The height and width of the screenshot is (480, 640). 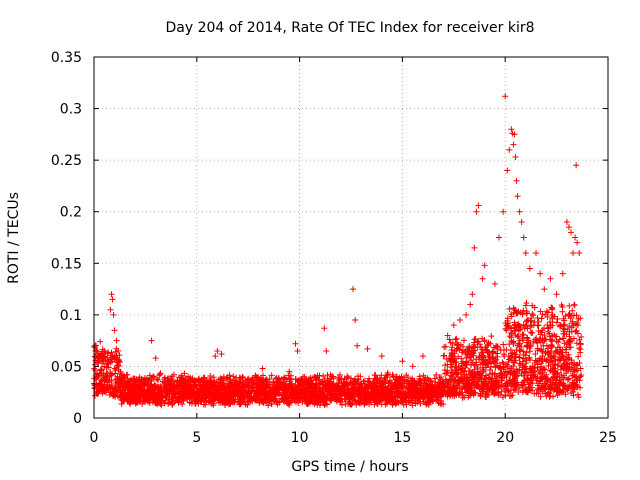 What do you see at coordinates (71, 213) in the screenshot?
I see `y-tick-label: 0.2` at bounding box center [71, 213].